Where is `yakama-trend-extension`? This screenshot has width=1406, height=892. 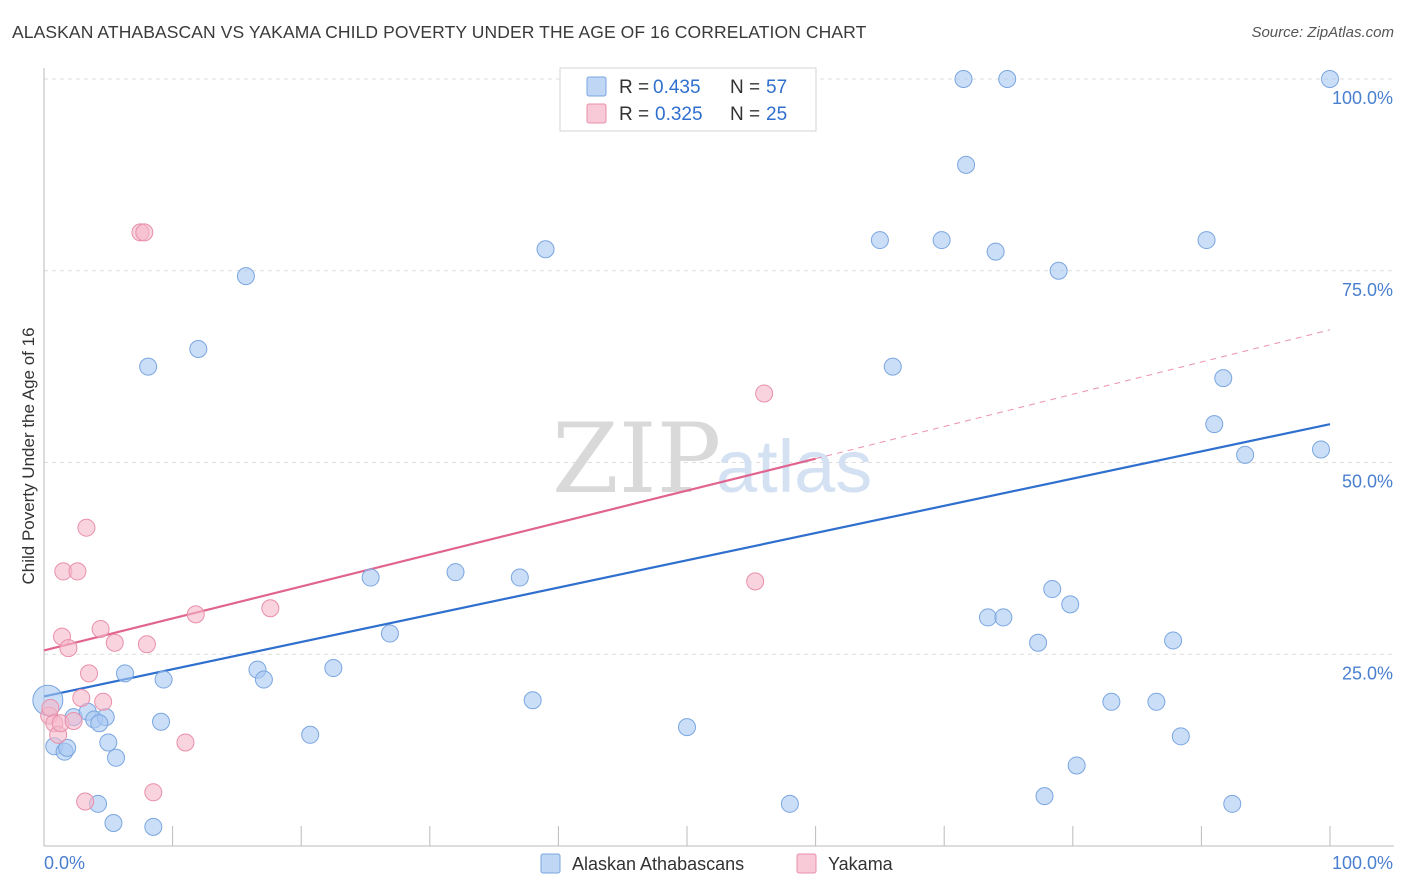 yakama-trend-extension is located at coordinates (1073, 394).